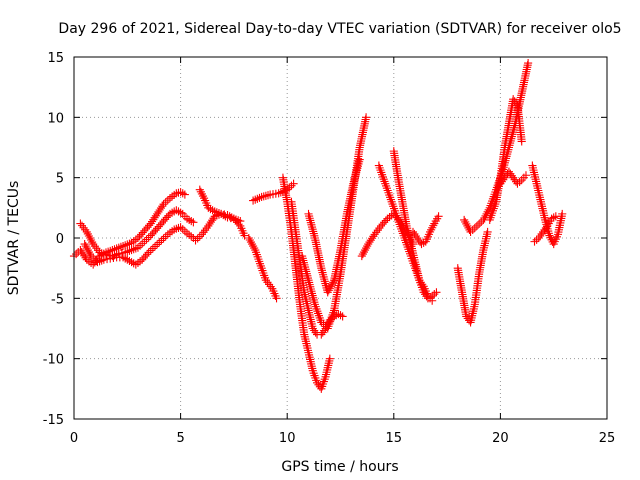 The height and width of the screenshot is (480, 640). I want to click on series-track-h, so click(306, 283).